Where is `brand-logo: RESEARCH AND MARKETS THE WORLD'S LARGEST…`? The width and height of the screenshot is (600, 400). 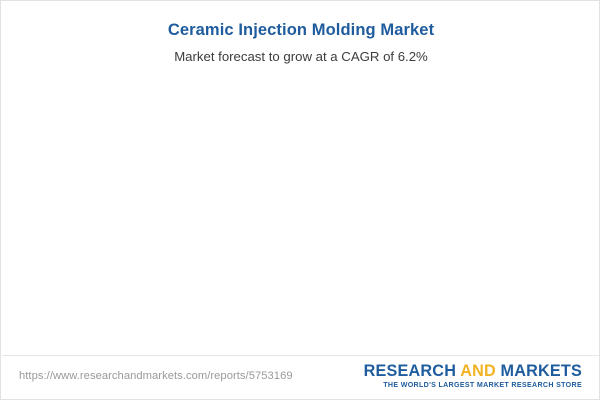
brand-logo: RESEARCH AND MARKETS THE WORLD'S LARGEST… is located at coordinates (473, 376).